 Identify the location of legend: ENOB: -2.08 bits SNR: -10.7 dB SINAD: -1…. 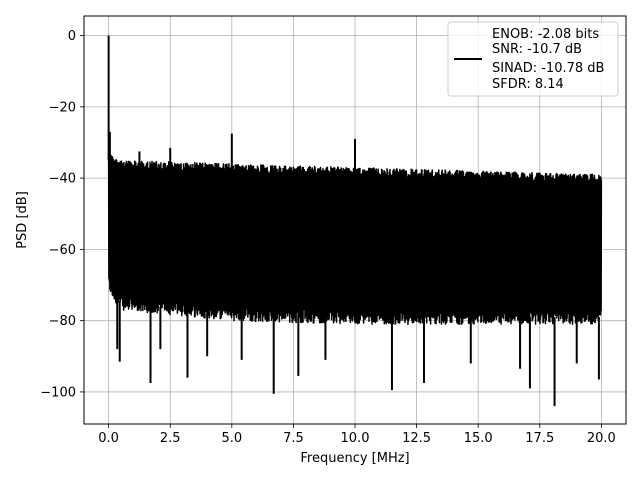
(533, 59).